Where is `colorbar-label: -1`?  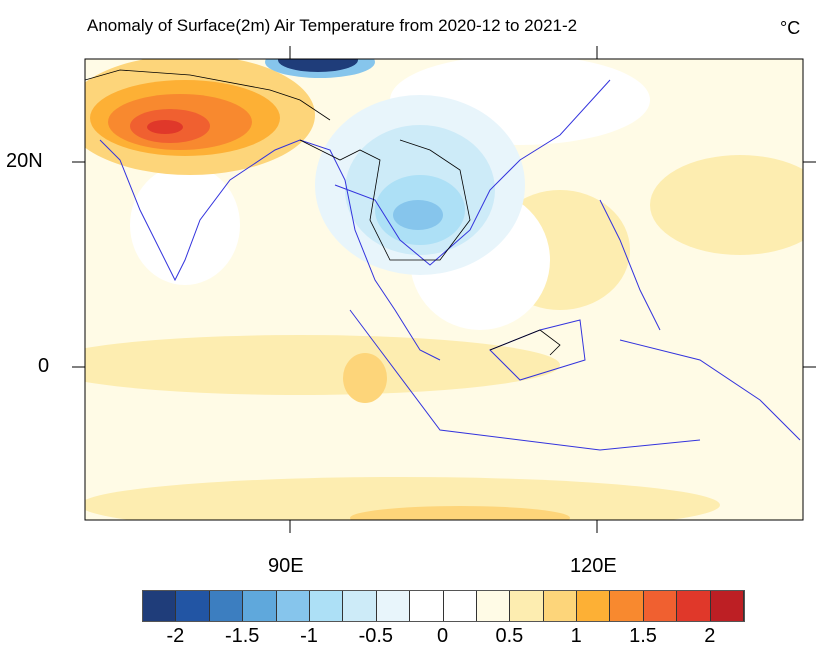 colorbar-label: -1 is located at coordinates (309, 636).